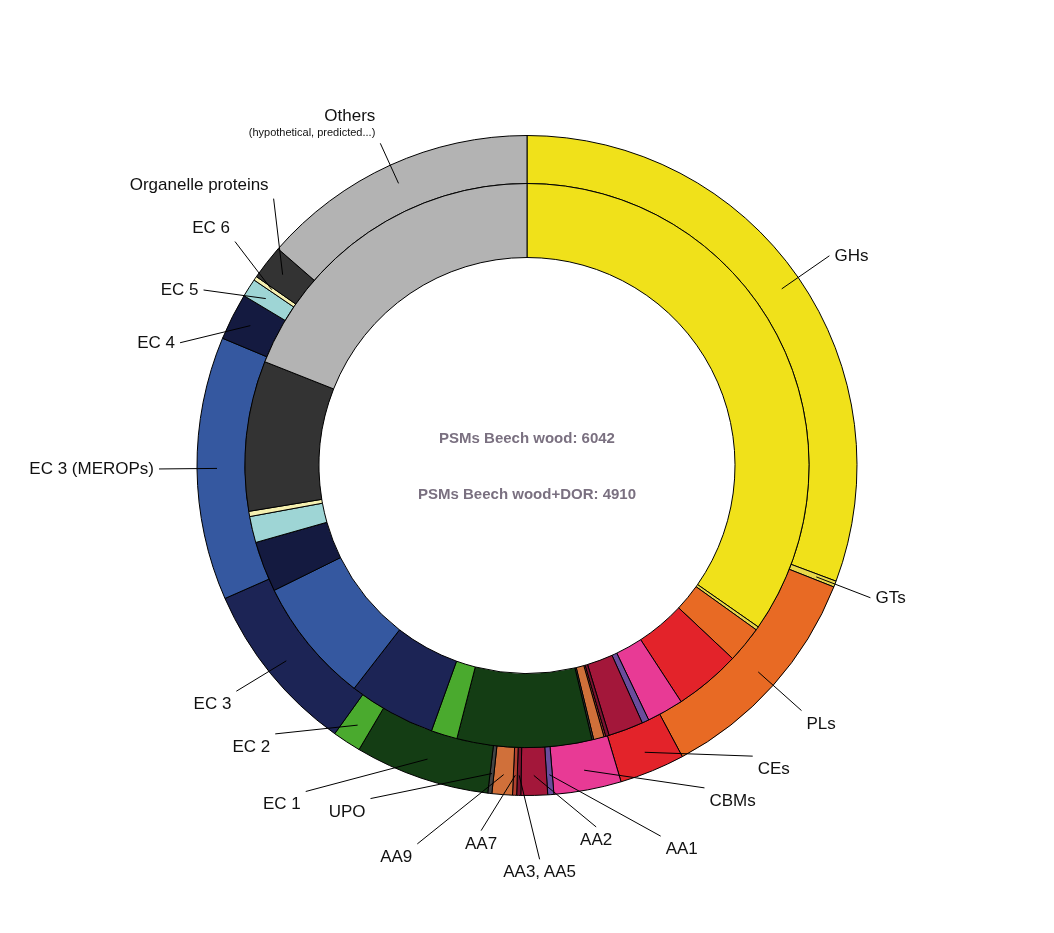 The width and height of the screenshot is (1054, 933). What do you see at coordinates (396, 856) in the screenshot?
I see `slice-label: AA9` at bounding box center [396, 856].